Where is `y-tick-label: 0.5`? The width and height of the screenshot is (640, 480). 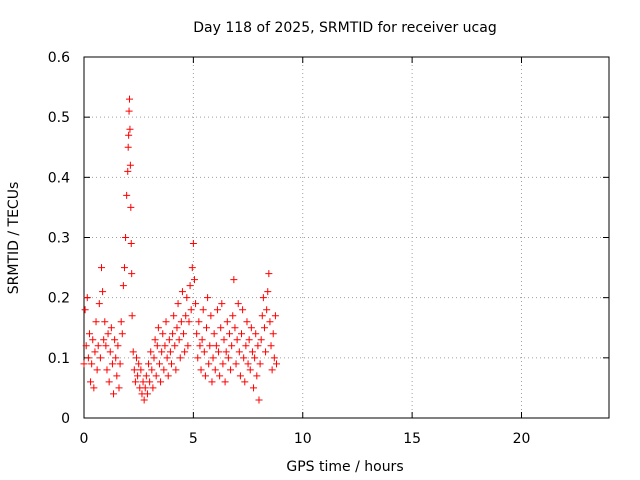 y-tick-label: 0.5 is located at coordinates (59, 118).